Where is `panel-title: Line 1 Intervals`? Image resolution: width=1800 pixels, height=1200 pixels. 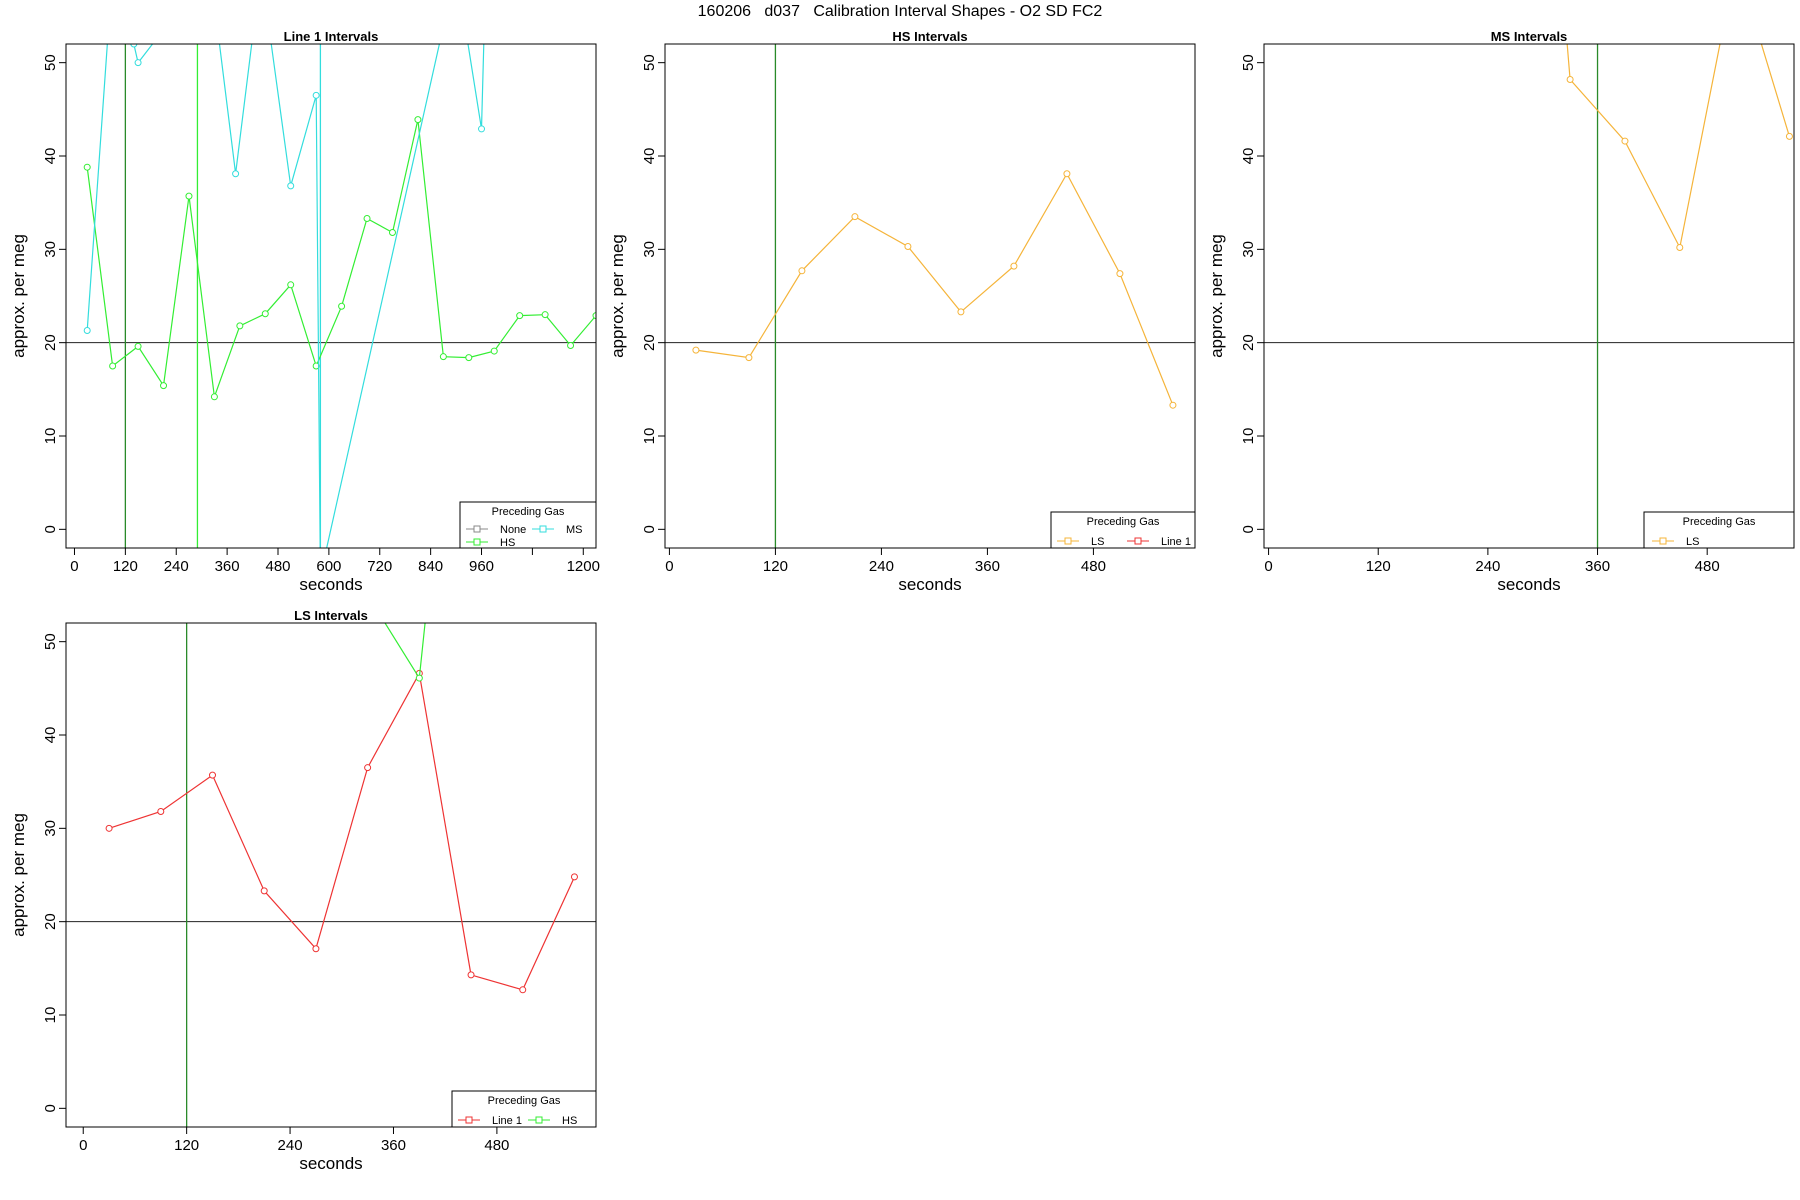
panel-title: Line 1 Intervals is located at coordinates (331, 36).